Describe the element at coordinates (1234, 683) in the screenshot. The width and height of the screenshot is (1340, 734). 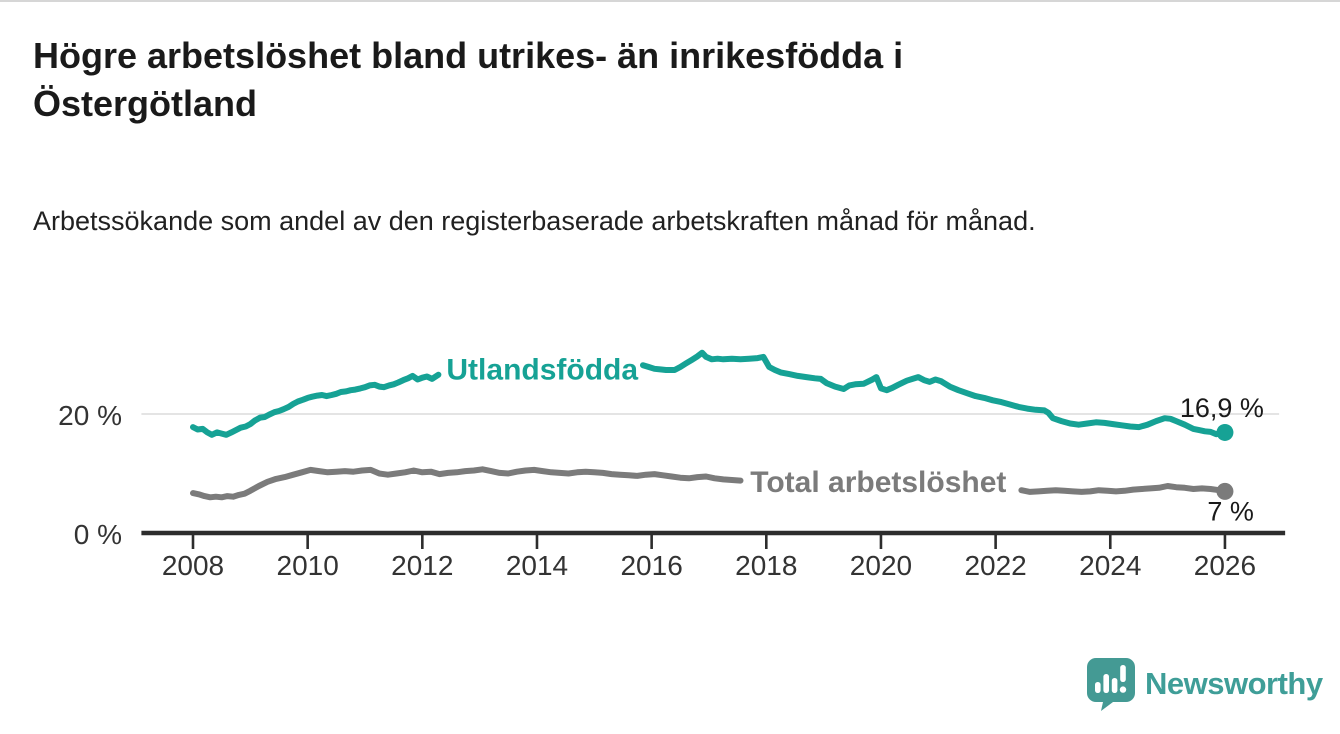
I see `newsworthy-logo-text: Newsworthy` at that location.